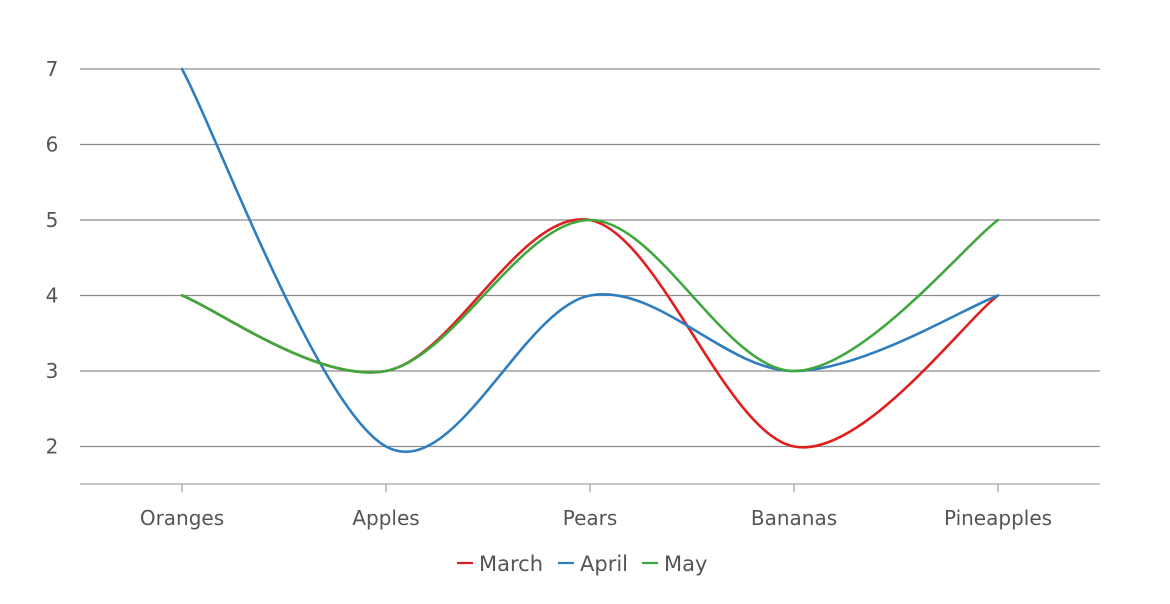 The width and height of the screenshot is (1170, 604). Describe the element at coordinates (52, 69) in the screenshot. I see `y-tick-label: 7` at that location.